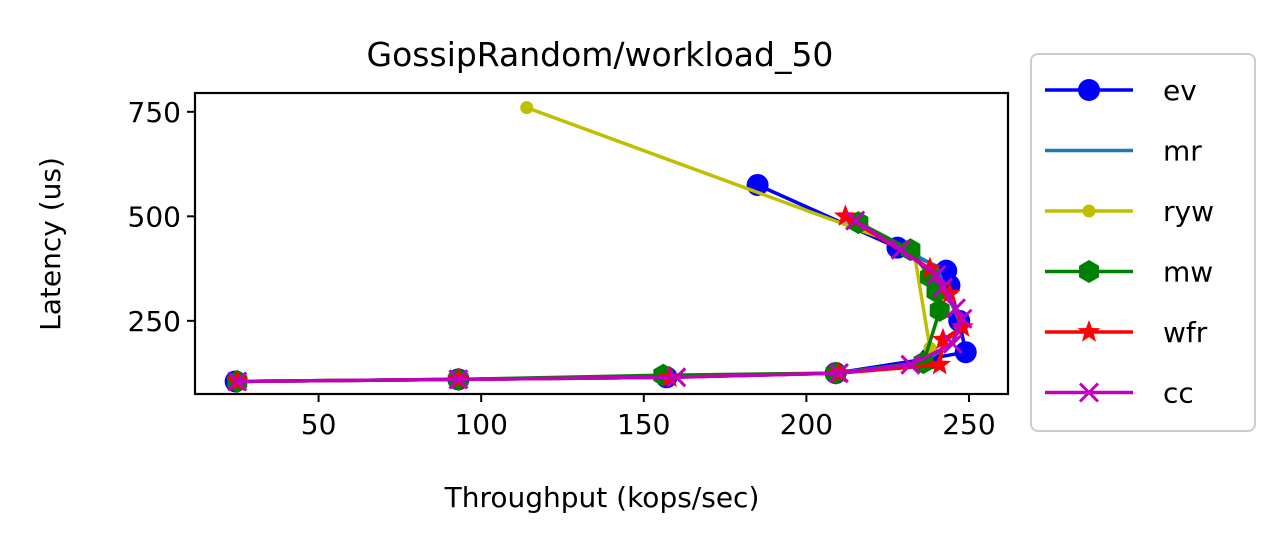 The image size is (1285, 549). What do you see at coordinates (154, 112) in the screenshot?
I see `y-tick-label: 750` at bounding box center [154, 112].